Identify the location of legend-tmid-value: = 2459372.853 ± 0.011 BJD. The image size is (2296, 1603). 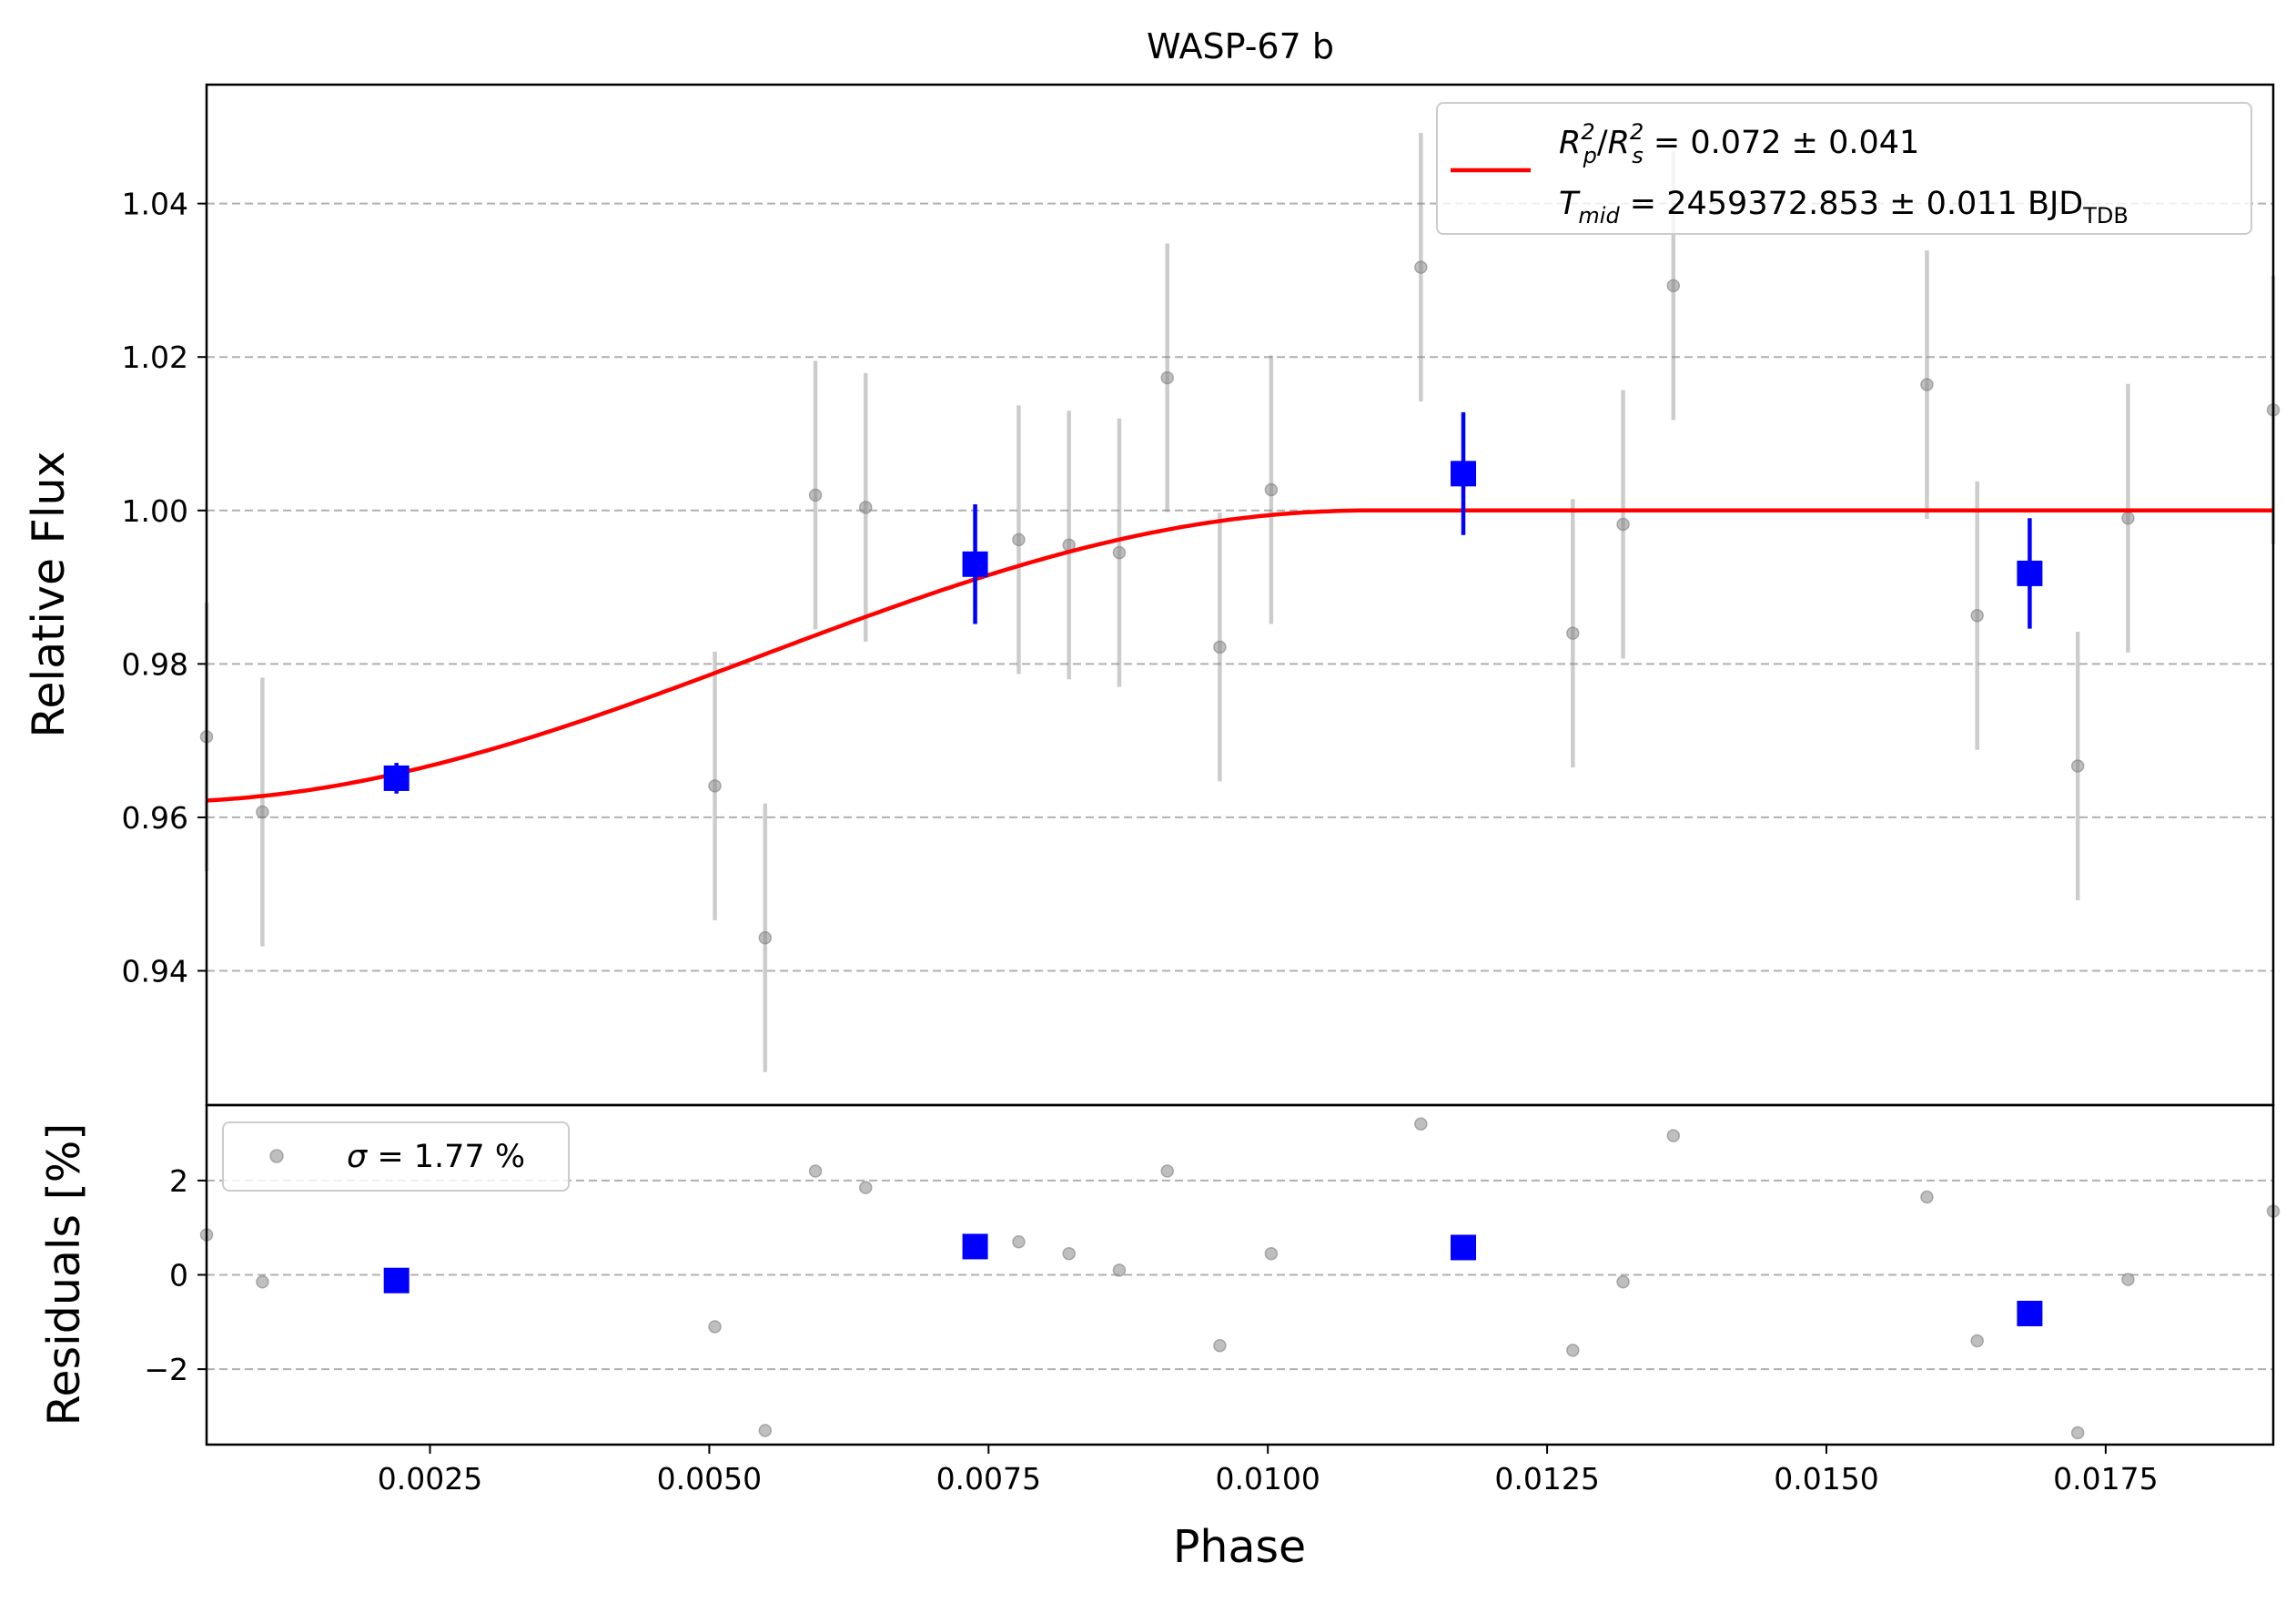
(1852, 204).